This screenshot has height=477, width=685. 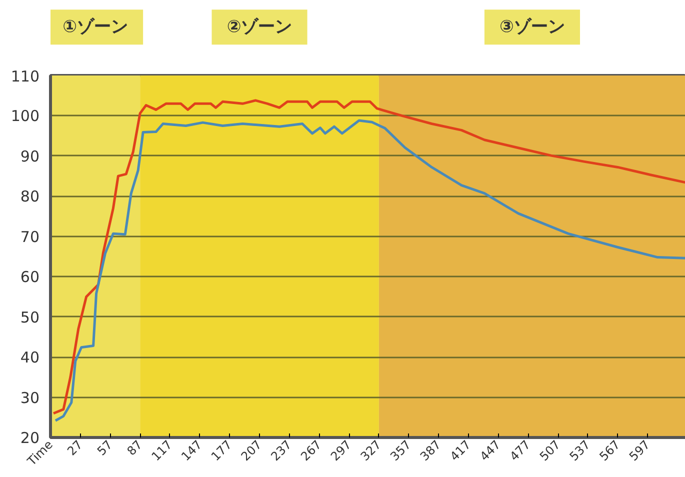 What do you see at coordinates (532, 27) in the screenshot?
I see `band-label: ③ゾーン` at bounding box center [532, 27].